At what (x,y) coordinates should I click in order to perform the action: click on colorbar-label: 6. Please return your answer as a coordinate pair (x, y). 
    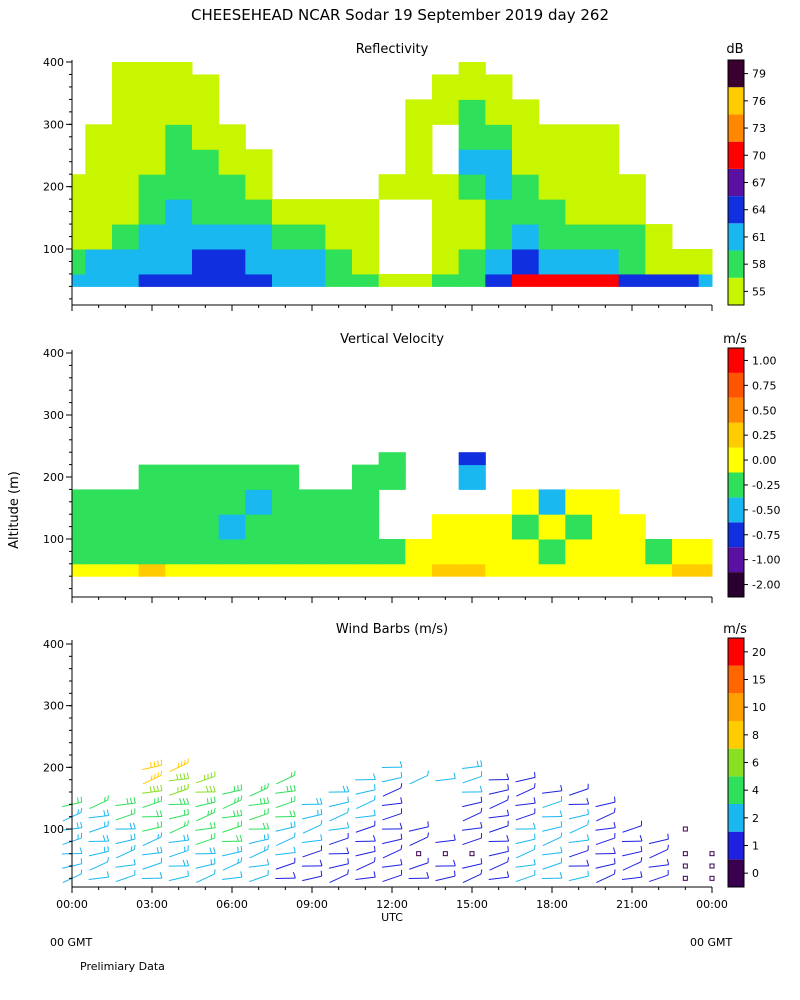
    Looking at the image, I should click on (755, 763).